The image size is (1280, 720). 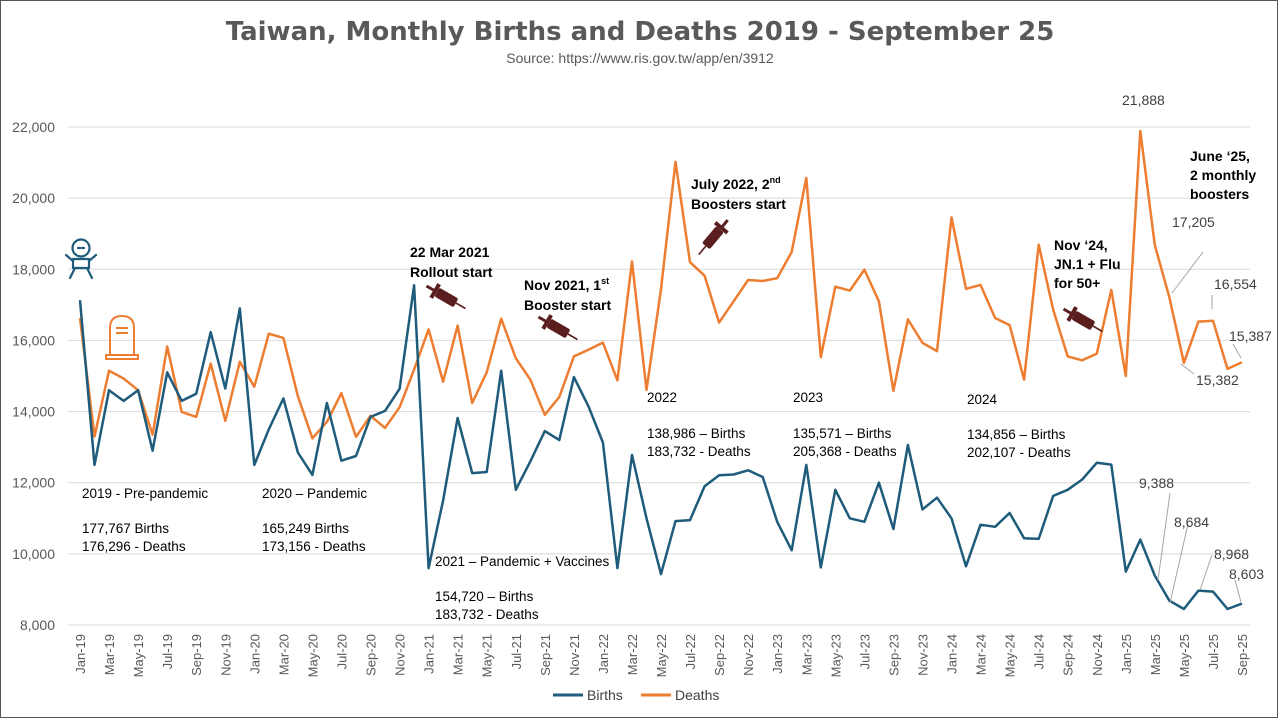 What do you see at coordinates (864, 651) in the screenshot?
I see `x-tick-label: Jul-23` at bounding box center [864, 651].